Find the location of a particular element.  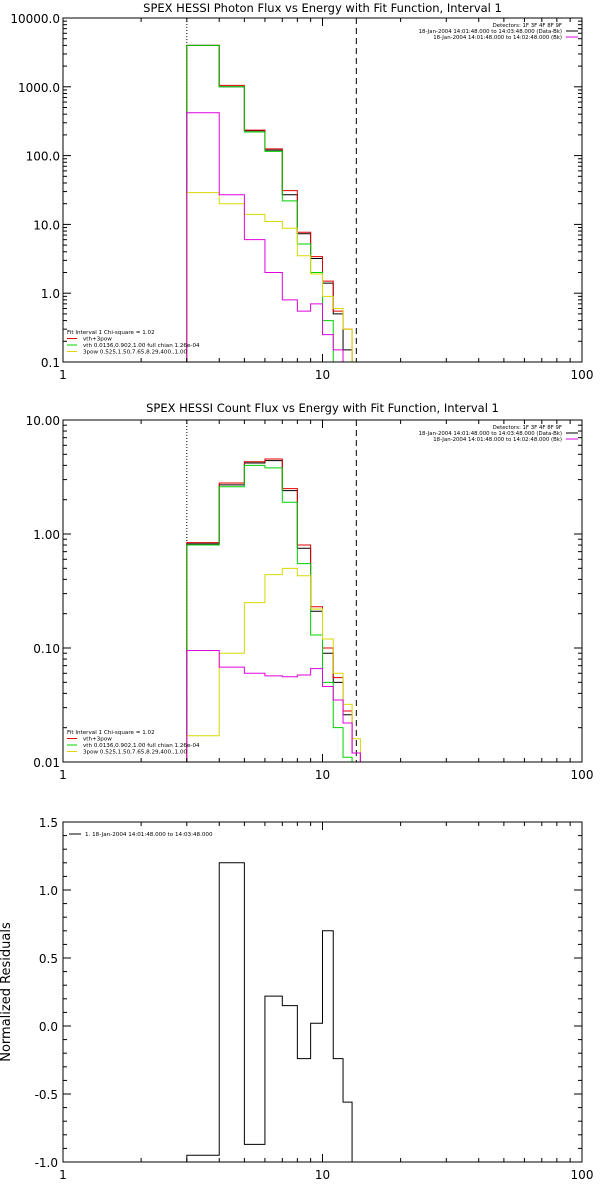

y-tick-label: 1000.0 is located at coordinates (39, 88).